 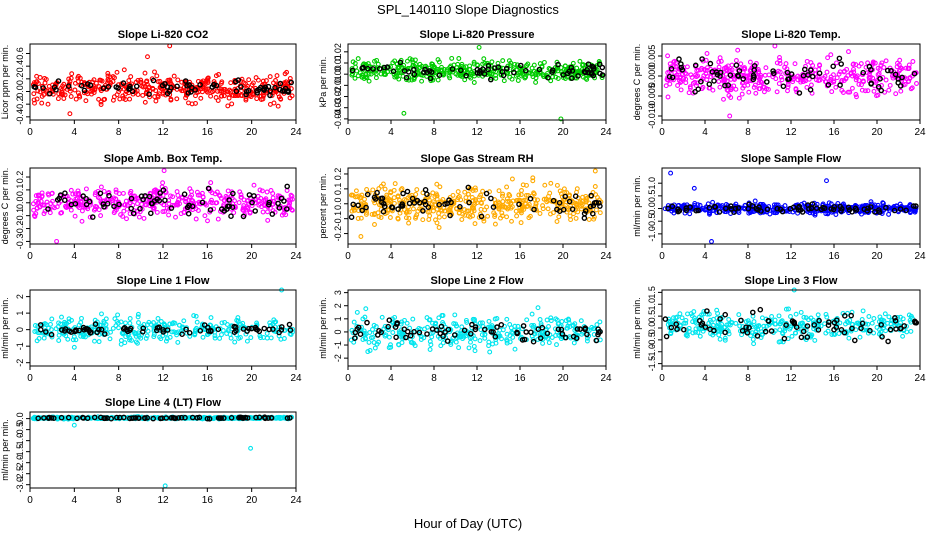 What do you see at coordinates (468, 9) in the screenshot?
I see `main-title: SPL_140110 Slope Diagnostics` at bounding box center [468, 9].